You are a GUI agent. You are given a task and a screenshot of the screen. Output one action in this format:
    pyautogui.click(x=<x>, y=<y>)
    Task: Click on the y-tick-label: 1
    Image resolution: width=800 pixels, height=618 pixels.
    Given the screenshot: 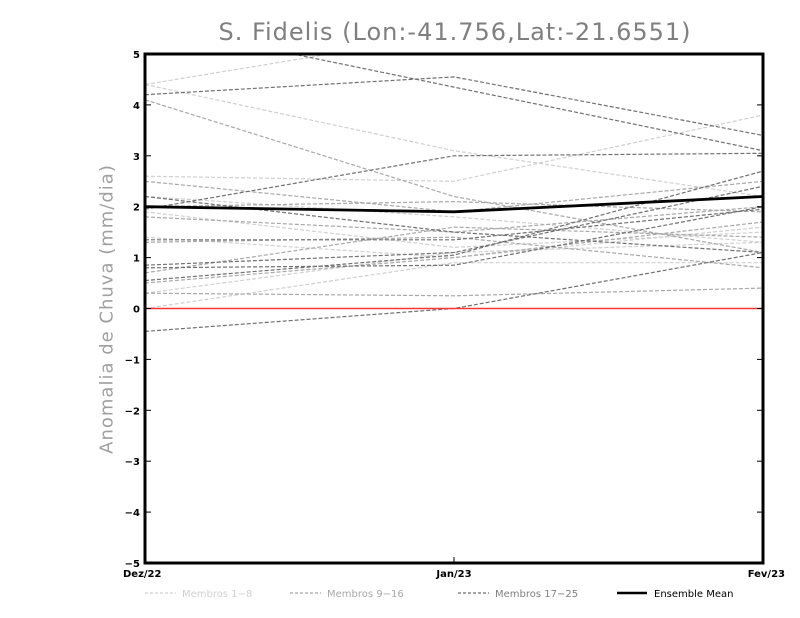 What is the action you would take?
    pyautogui.click(x=136, y=259)
    